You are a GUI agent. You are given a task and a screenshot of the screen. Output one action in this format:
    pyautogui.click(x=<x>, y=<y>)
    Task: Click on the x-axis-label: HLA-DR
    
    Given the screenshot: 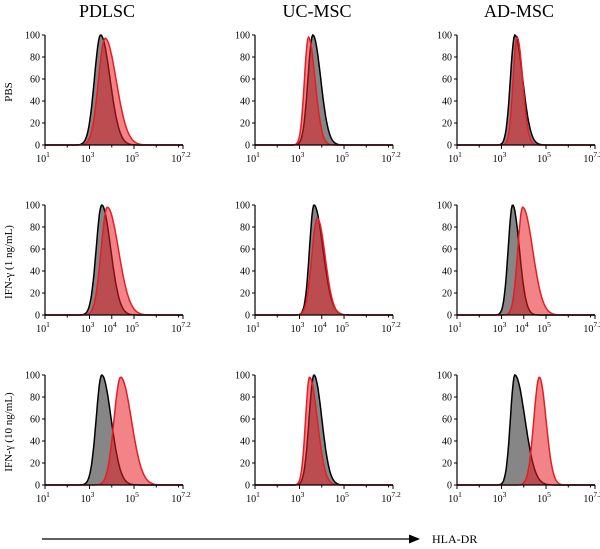 What is the action you would take?
    pyautogui.click(x=454, y=539)
    